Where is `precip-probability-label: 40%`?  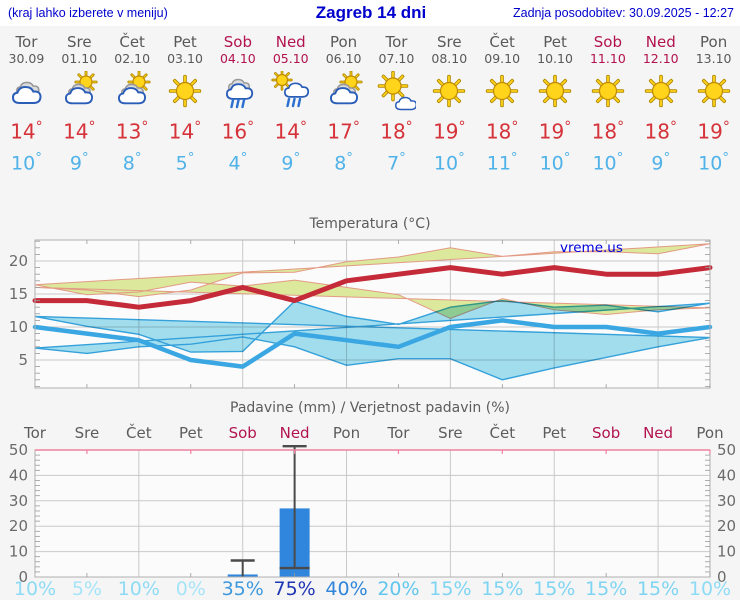
precip-probability-label: 40% is located at coordinates (346, 589).